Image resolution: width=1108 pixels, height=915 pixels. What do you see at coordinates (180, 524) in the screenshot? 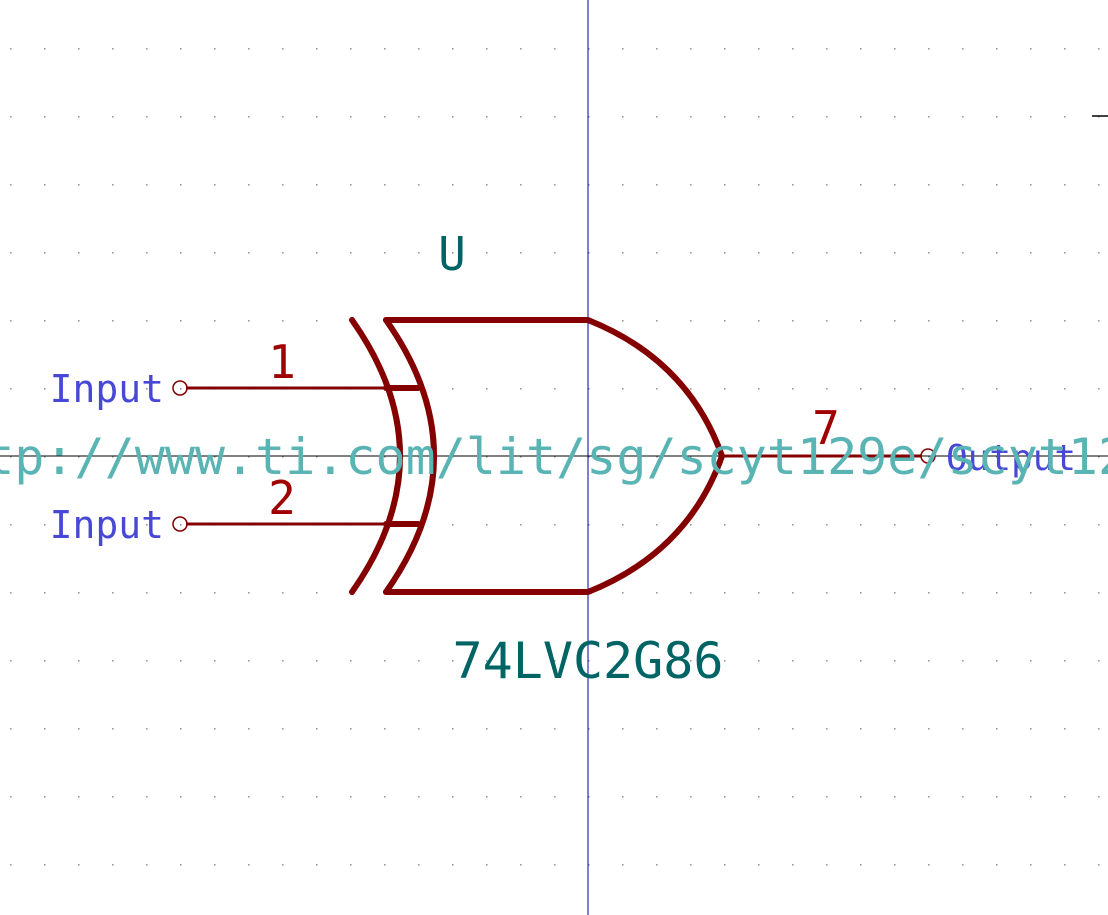
I see `pin-2-endpoint` at bounding box center [180, 524].